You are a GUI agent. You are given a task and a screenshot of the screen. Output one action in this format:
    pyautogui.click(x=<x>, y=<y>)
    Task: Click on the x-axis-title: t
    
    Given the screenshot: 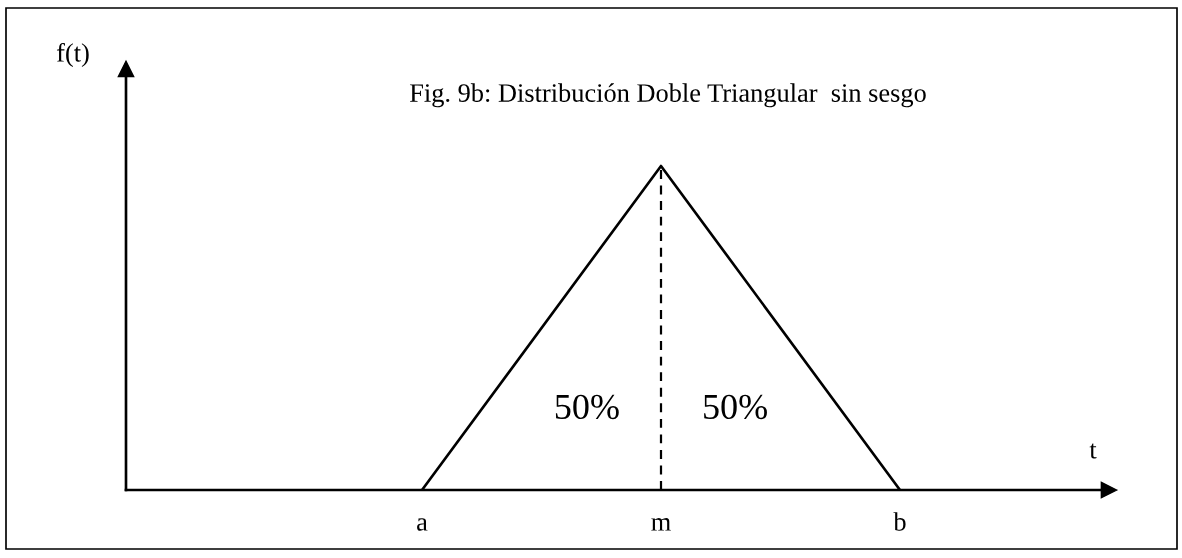 What is the action you would take?
    pyautogui.click(x=1093, y=451)
    